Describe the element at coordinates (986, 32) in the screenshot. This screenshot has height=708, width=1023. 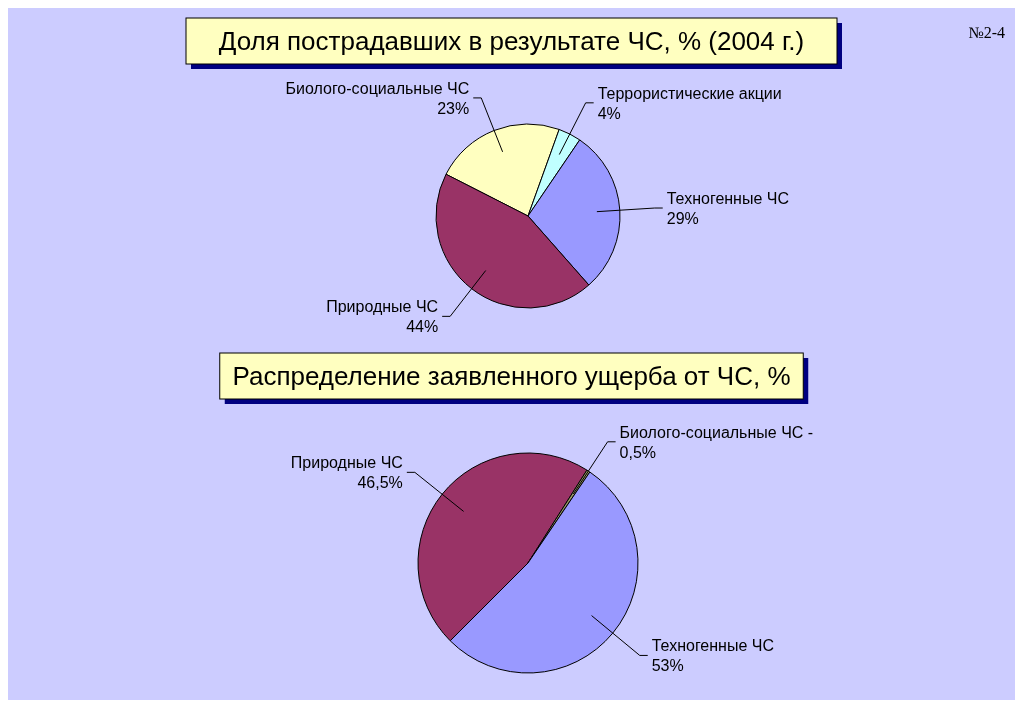
I see `text: №2-4` at that location.